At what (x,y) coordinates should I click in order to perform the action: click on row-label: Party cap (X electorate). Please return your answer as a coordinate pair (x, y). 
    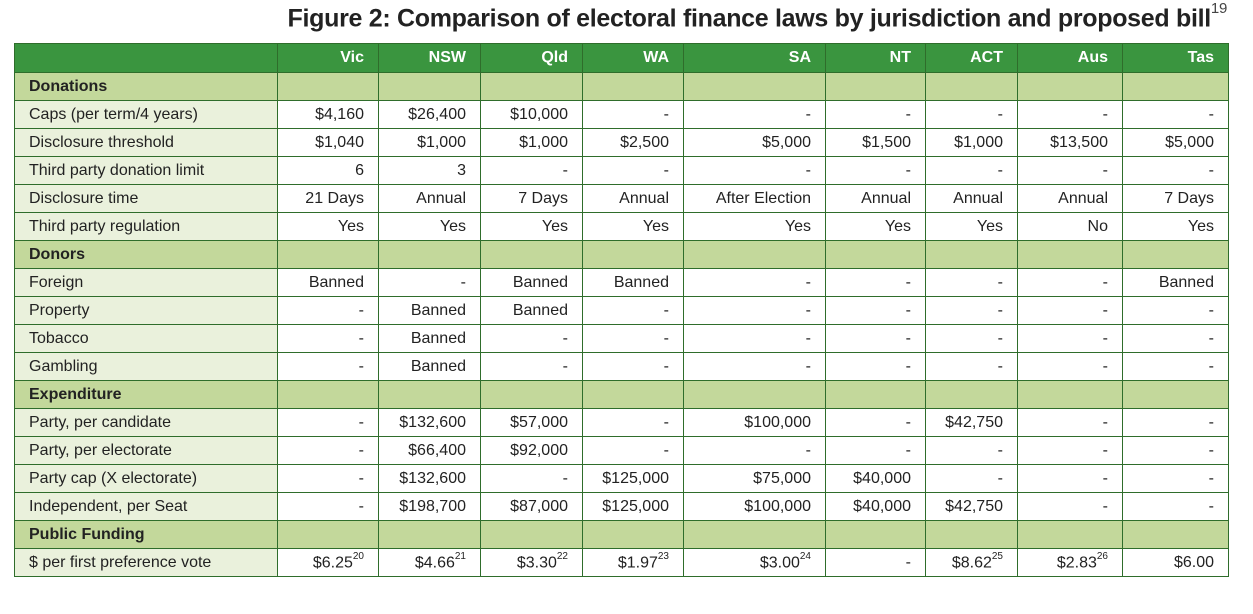
    Looking at the image, I should click on (146, 478).